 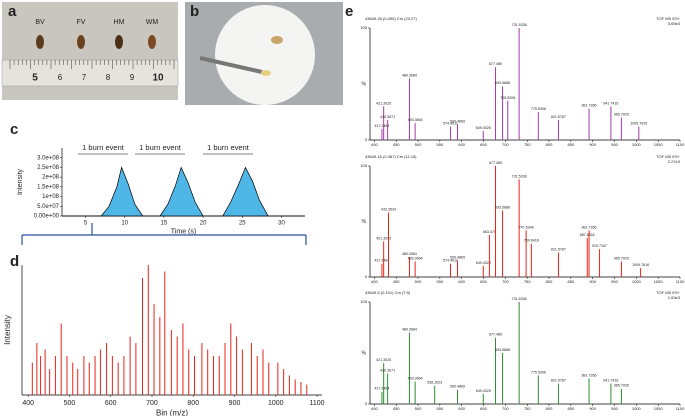 What do you see at coordinates (538, 109) in the screenshot?
I see `peak-label: 775.5396` at bounding box center [538, 109].